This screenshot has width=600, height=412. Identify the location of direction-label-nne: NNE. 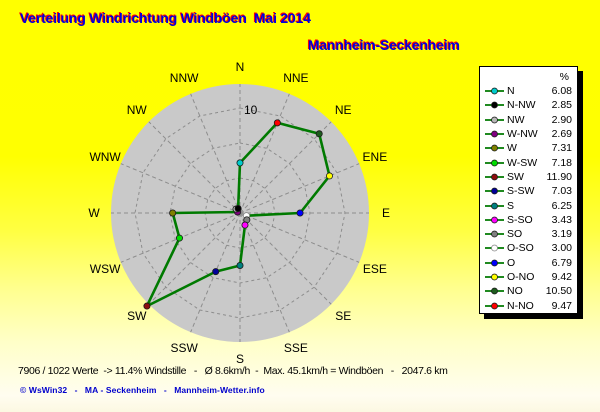
(295, 78).